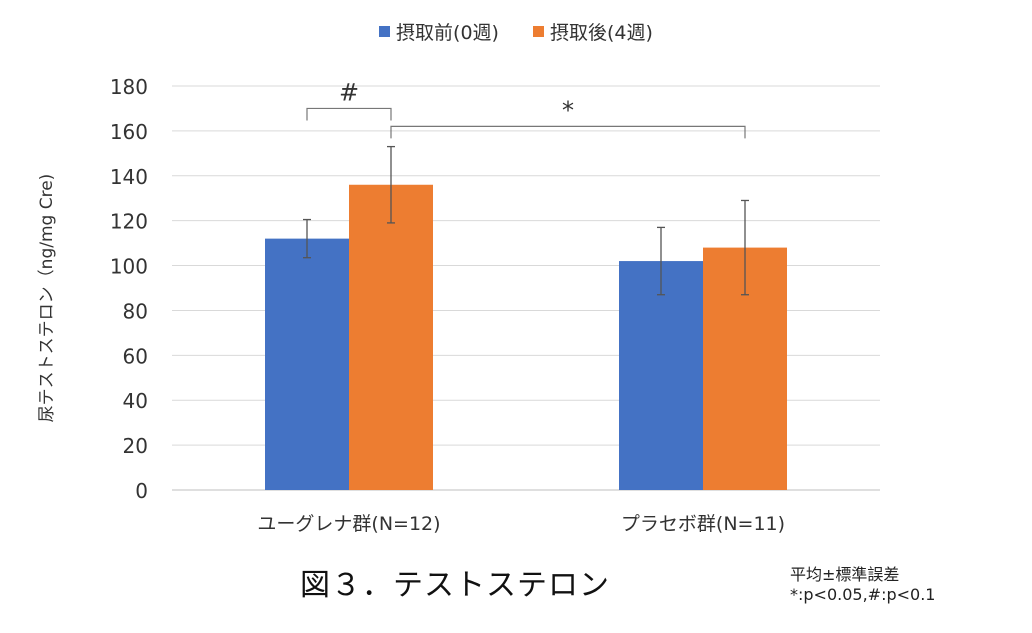  I want to click on legend-swatch-before, so click(385, 31).